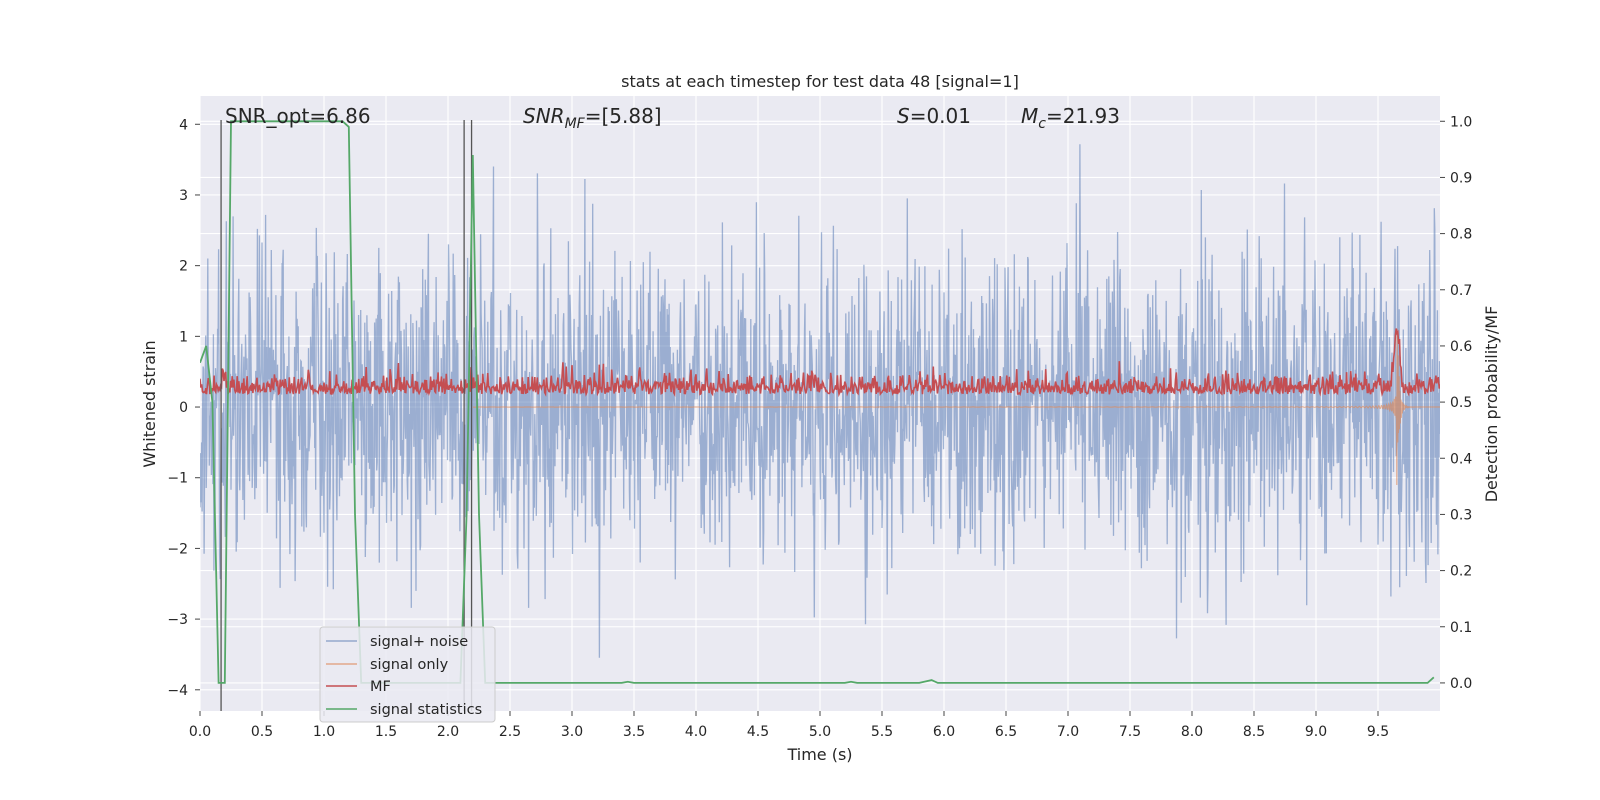 This screenshot has width=1600, height=800. Describe the element at coordinates (1378, 732) in the screenshot. I see `x-tick-label: 9.5` at that location.